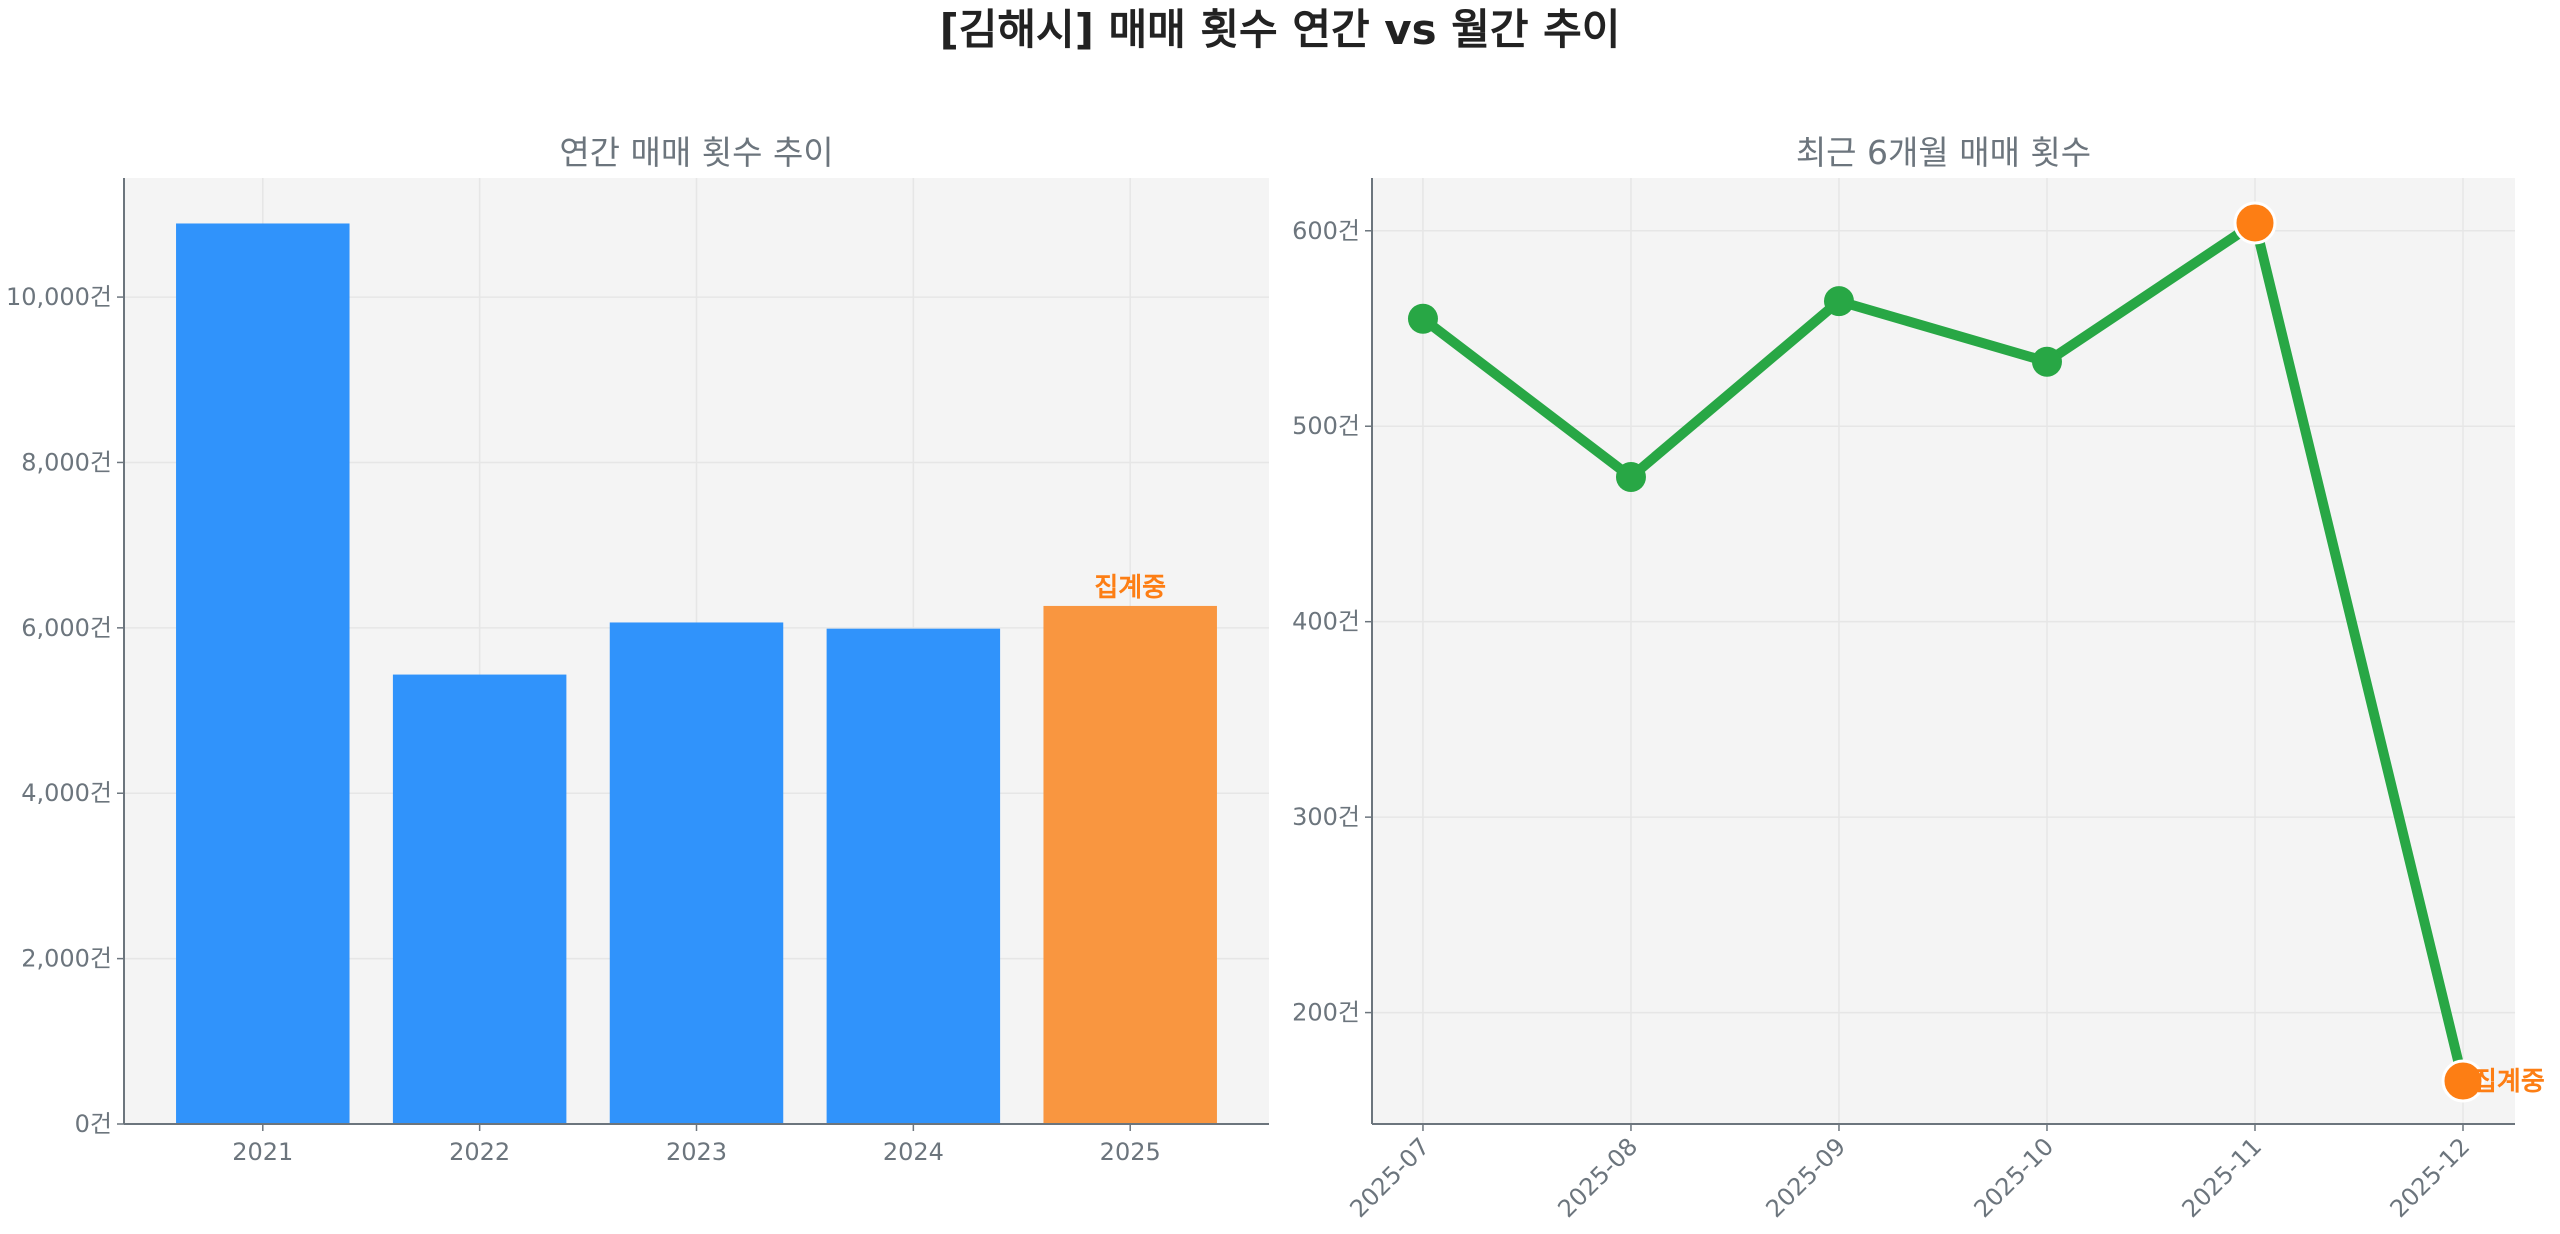 The width and height of the screenshot is (2560, 1234). What do you see at coordinates (1326, 817) in the screenshot?
I see `y-tick-label: 300건` at bounding box center [1326, 817].